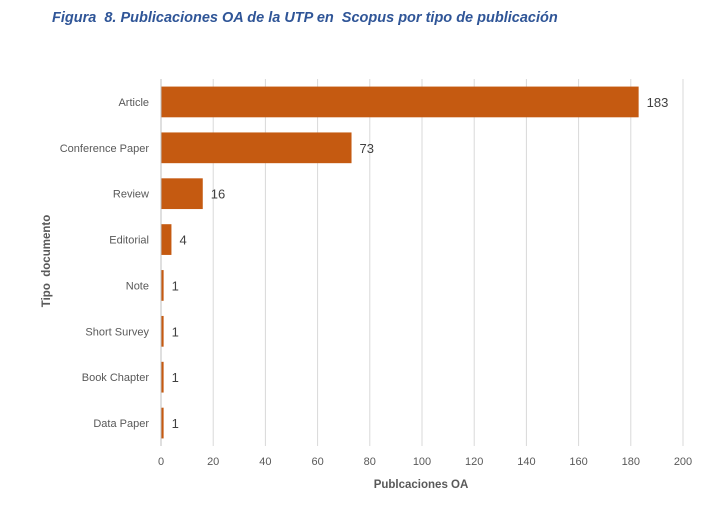 The image size is (720, 506). What do you see at coordinates (474, 462) in the screenshot?
I see `x-tick-label: 120` at bounding box center [474, 462].